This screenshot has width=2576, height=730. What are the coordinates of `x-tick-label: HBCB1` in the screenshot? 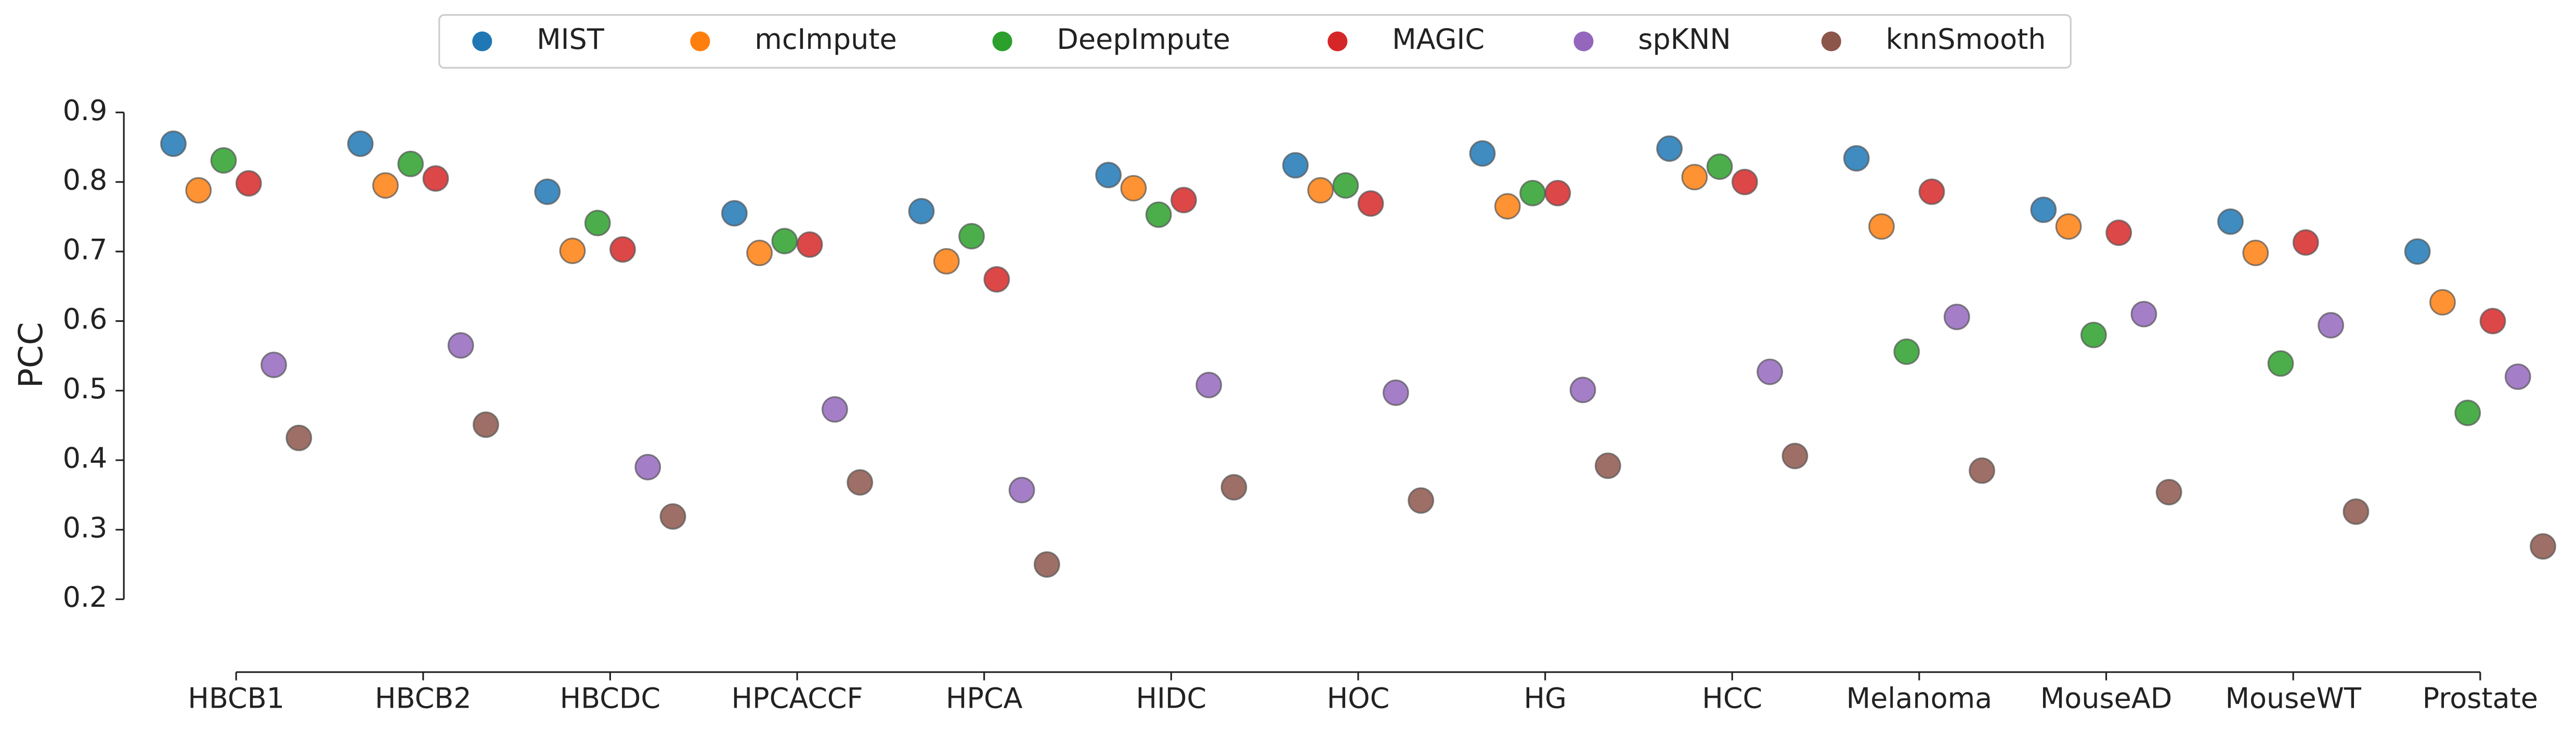 It's located at (236, 698).